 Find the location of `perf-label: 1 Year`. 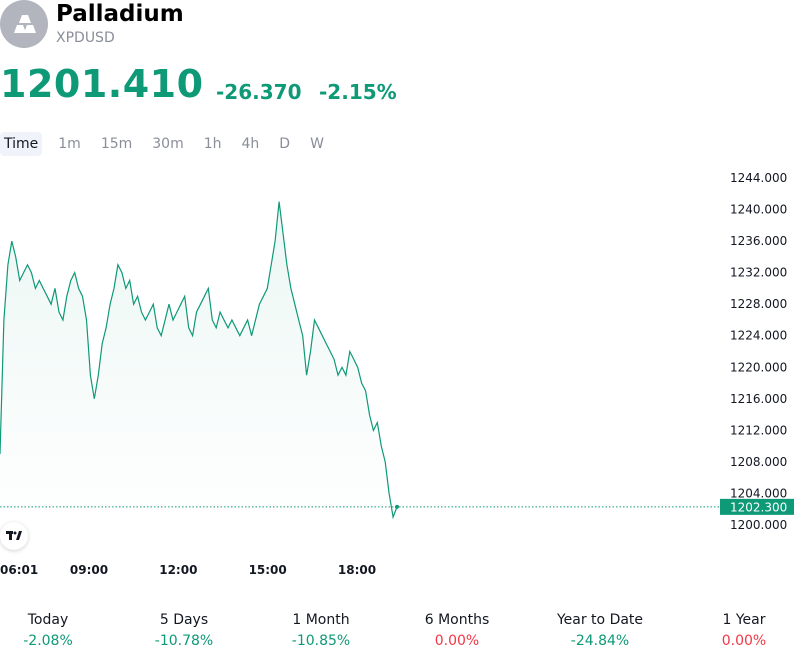

perf-label: 1 Year is located at coordinates (744, 620).